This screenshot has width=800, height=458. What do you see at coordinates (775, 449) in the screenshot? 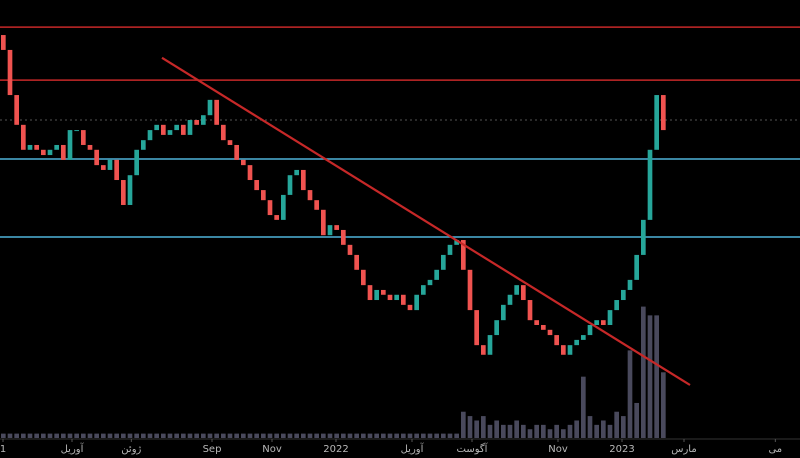
I see `x-tick-label: می` at bounding box center [775, 449].